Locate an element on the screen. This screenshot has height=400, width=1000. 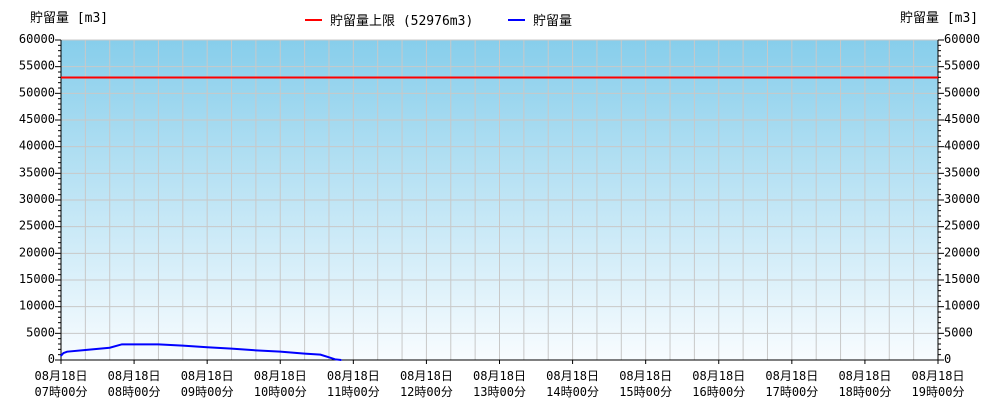
x-tick-label-time: 16時00分 is located at coordinates (718, 392).